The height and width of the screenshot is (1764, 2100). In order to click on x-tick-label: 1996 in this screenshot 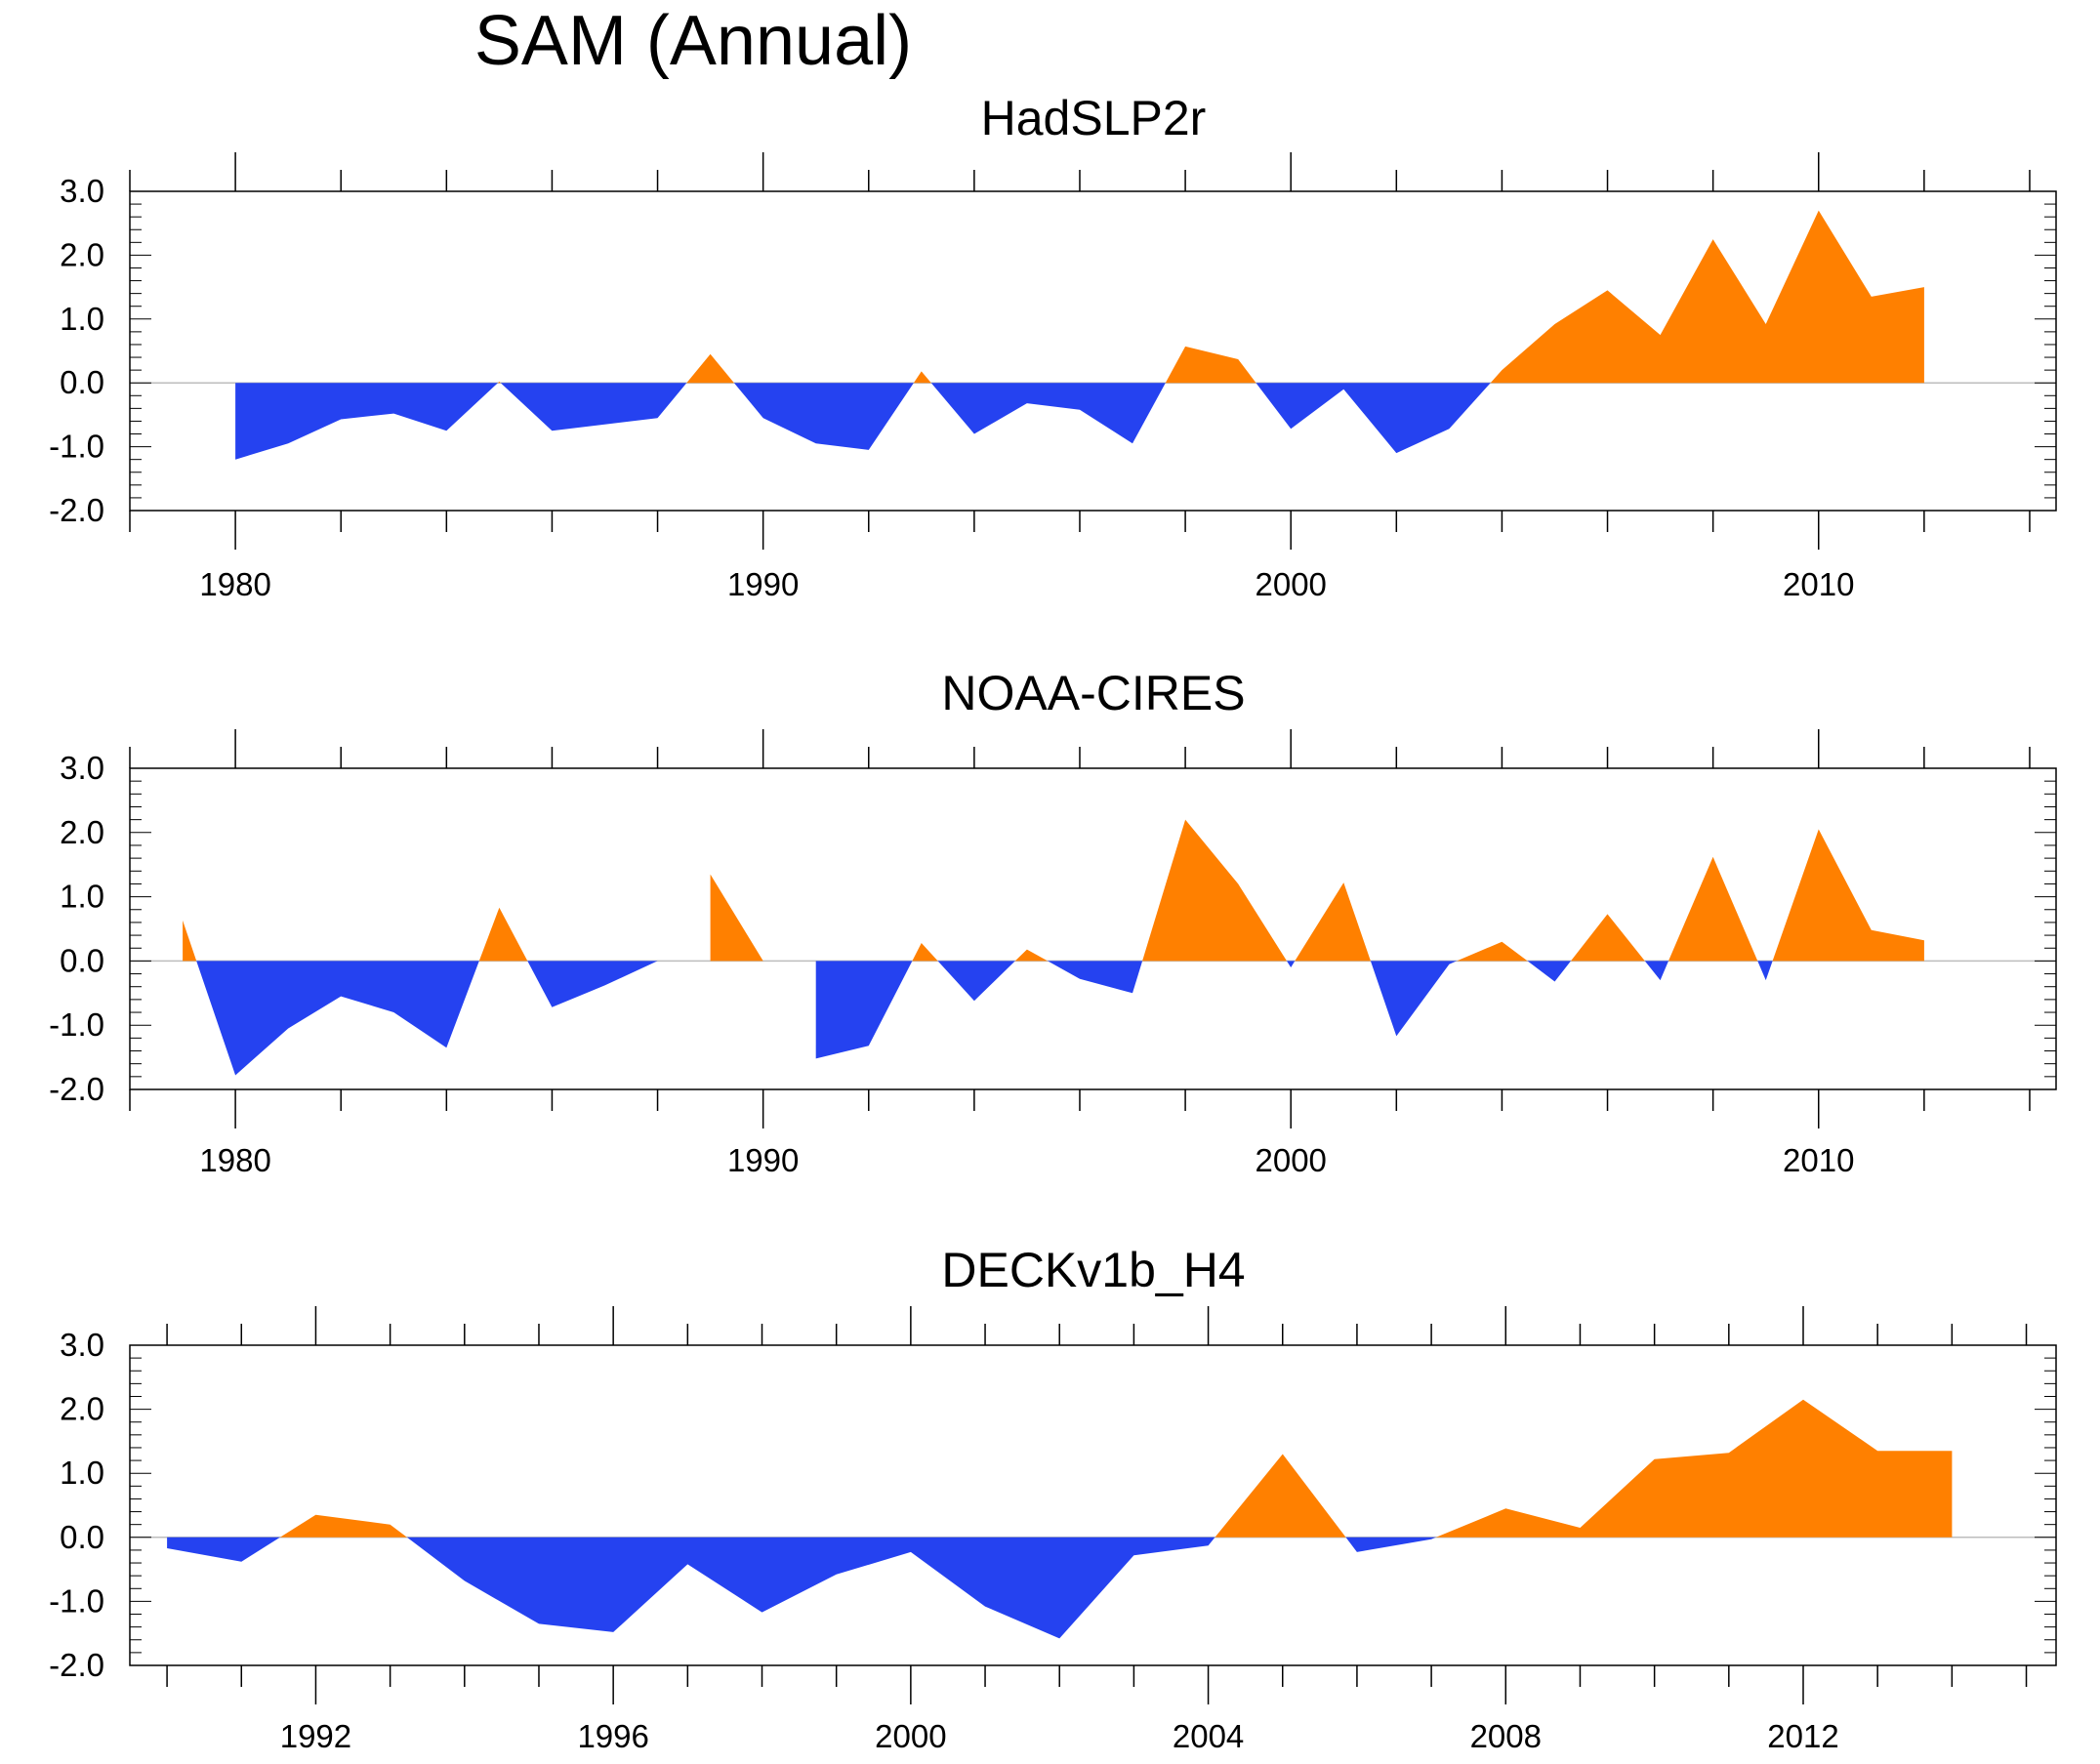, I will do `click(612, 1736)`.